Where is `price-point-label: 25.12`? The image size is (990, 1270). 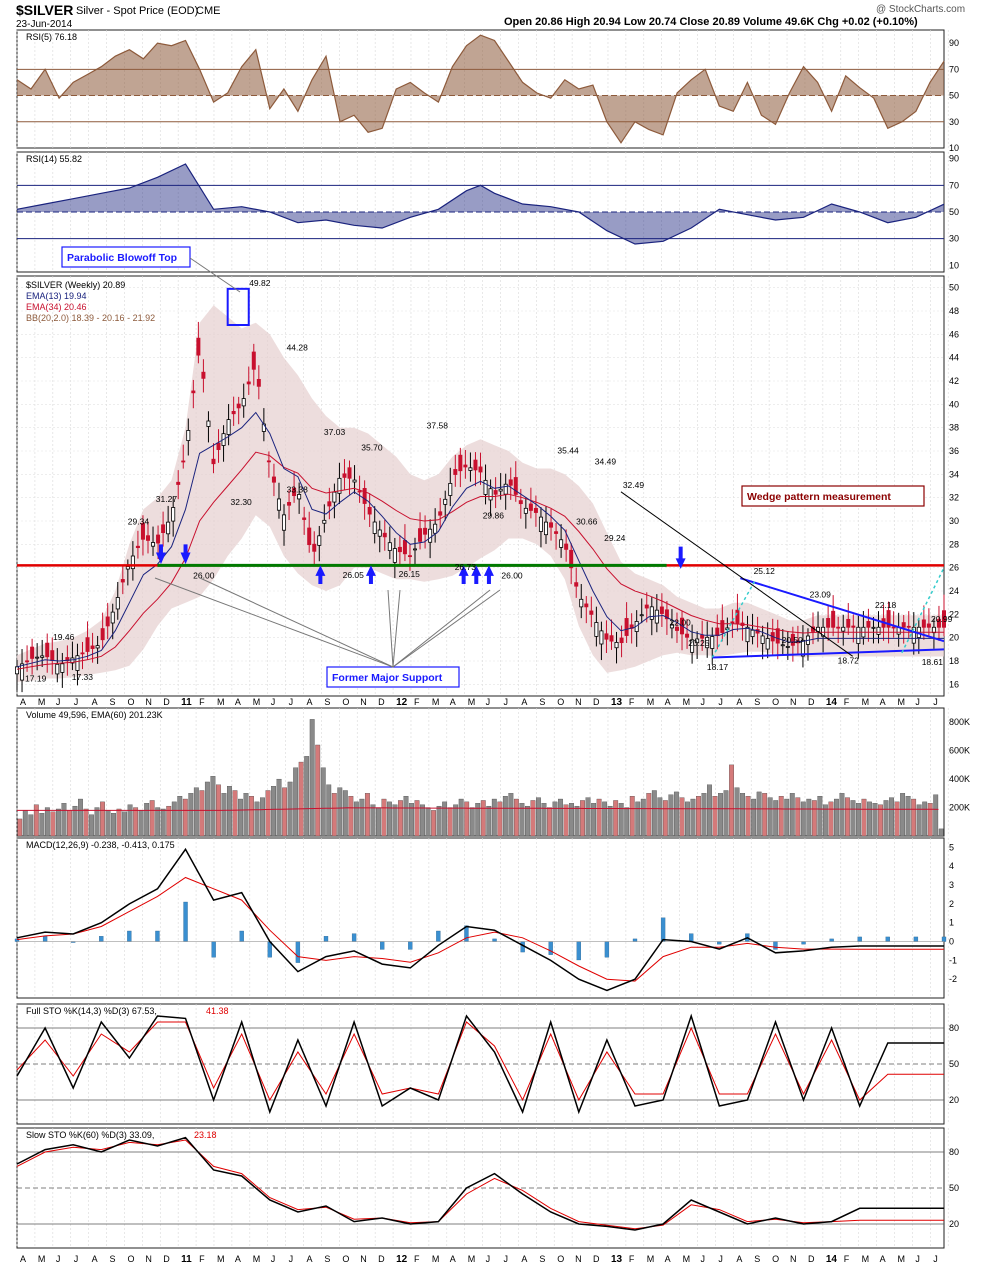
price-point-label: 25.12 is located at coordinates (765, 571).